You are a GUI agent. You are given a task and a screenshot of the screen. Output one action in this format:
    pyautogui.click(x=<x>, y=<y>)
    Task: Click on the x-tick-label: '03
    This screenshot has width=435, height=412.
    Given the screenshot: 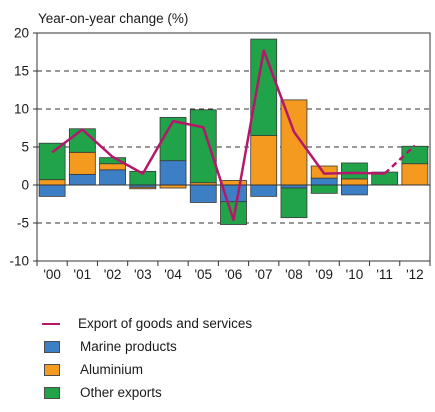 What is the action you would take?
    pyautogui.click(x=143, y=274)
    